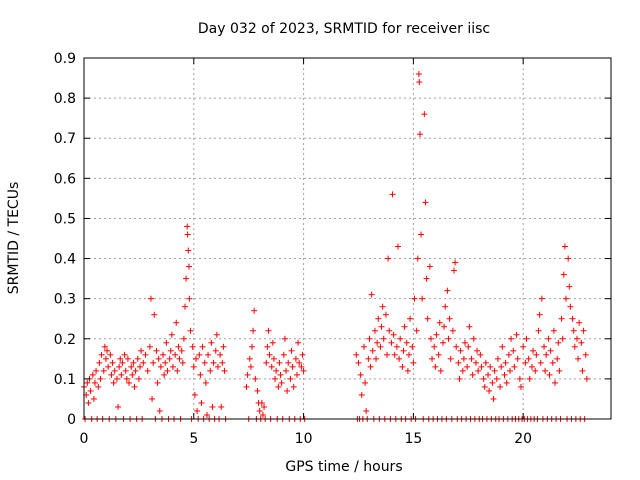 This screenshot has width=640, height=480. What do you see at coordinates (343, 467) in the screenshot?
I see `x-axis-title: GPS time / hours` at bounding box center [343, 467].